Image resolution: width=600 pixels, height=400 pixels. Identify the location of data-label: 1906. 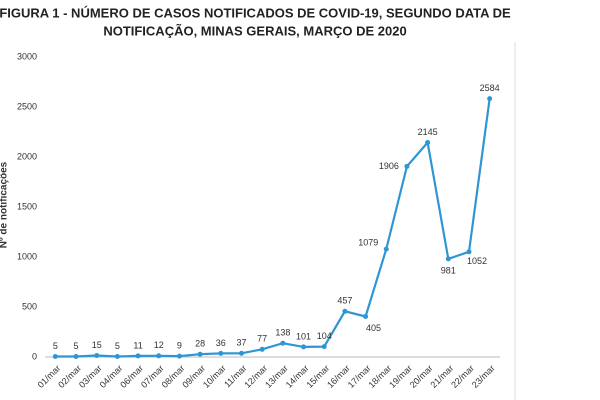
(389, 166).